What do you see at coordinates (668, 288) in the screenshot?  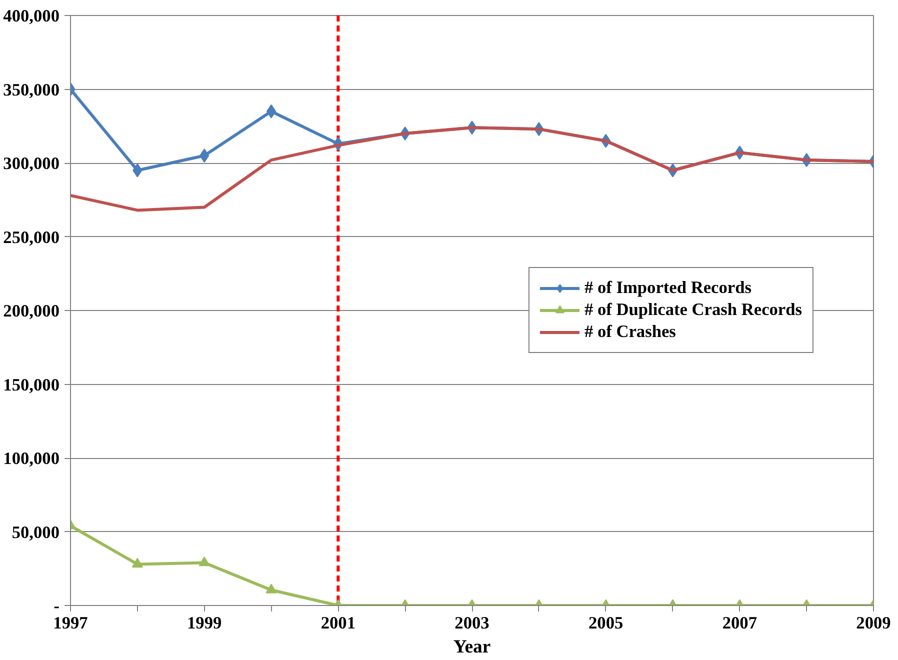 I see `legend-label: # of Imported Records` at bounding box center [668, 288].